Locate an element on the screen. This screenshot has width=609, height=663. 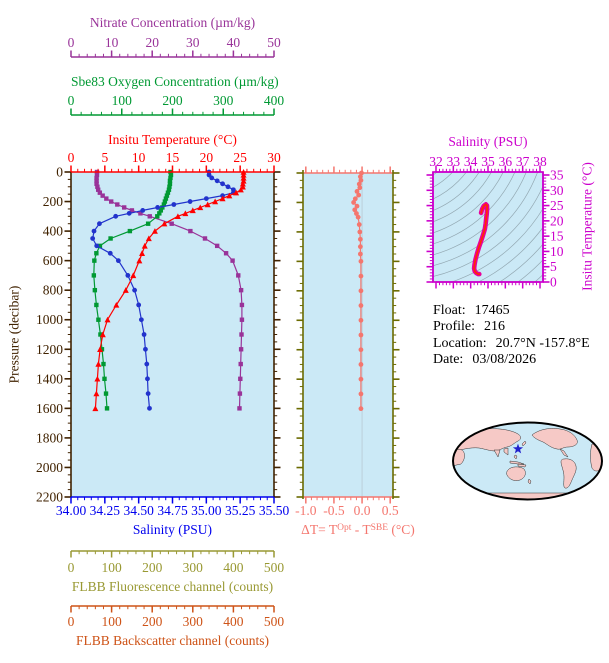
oxygen-tick-label: 100 is located at coordinates (122, 100).